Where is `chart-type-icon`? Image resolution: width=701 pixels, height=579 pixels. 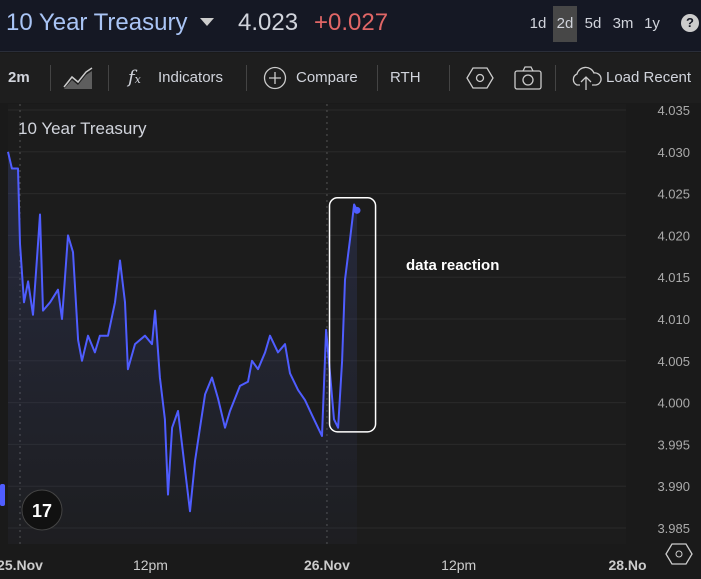 chart-type-icon is located at coordinates (79, 78).